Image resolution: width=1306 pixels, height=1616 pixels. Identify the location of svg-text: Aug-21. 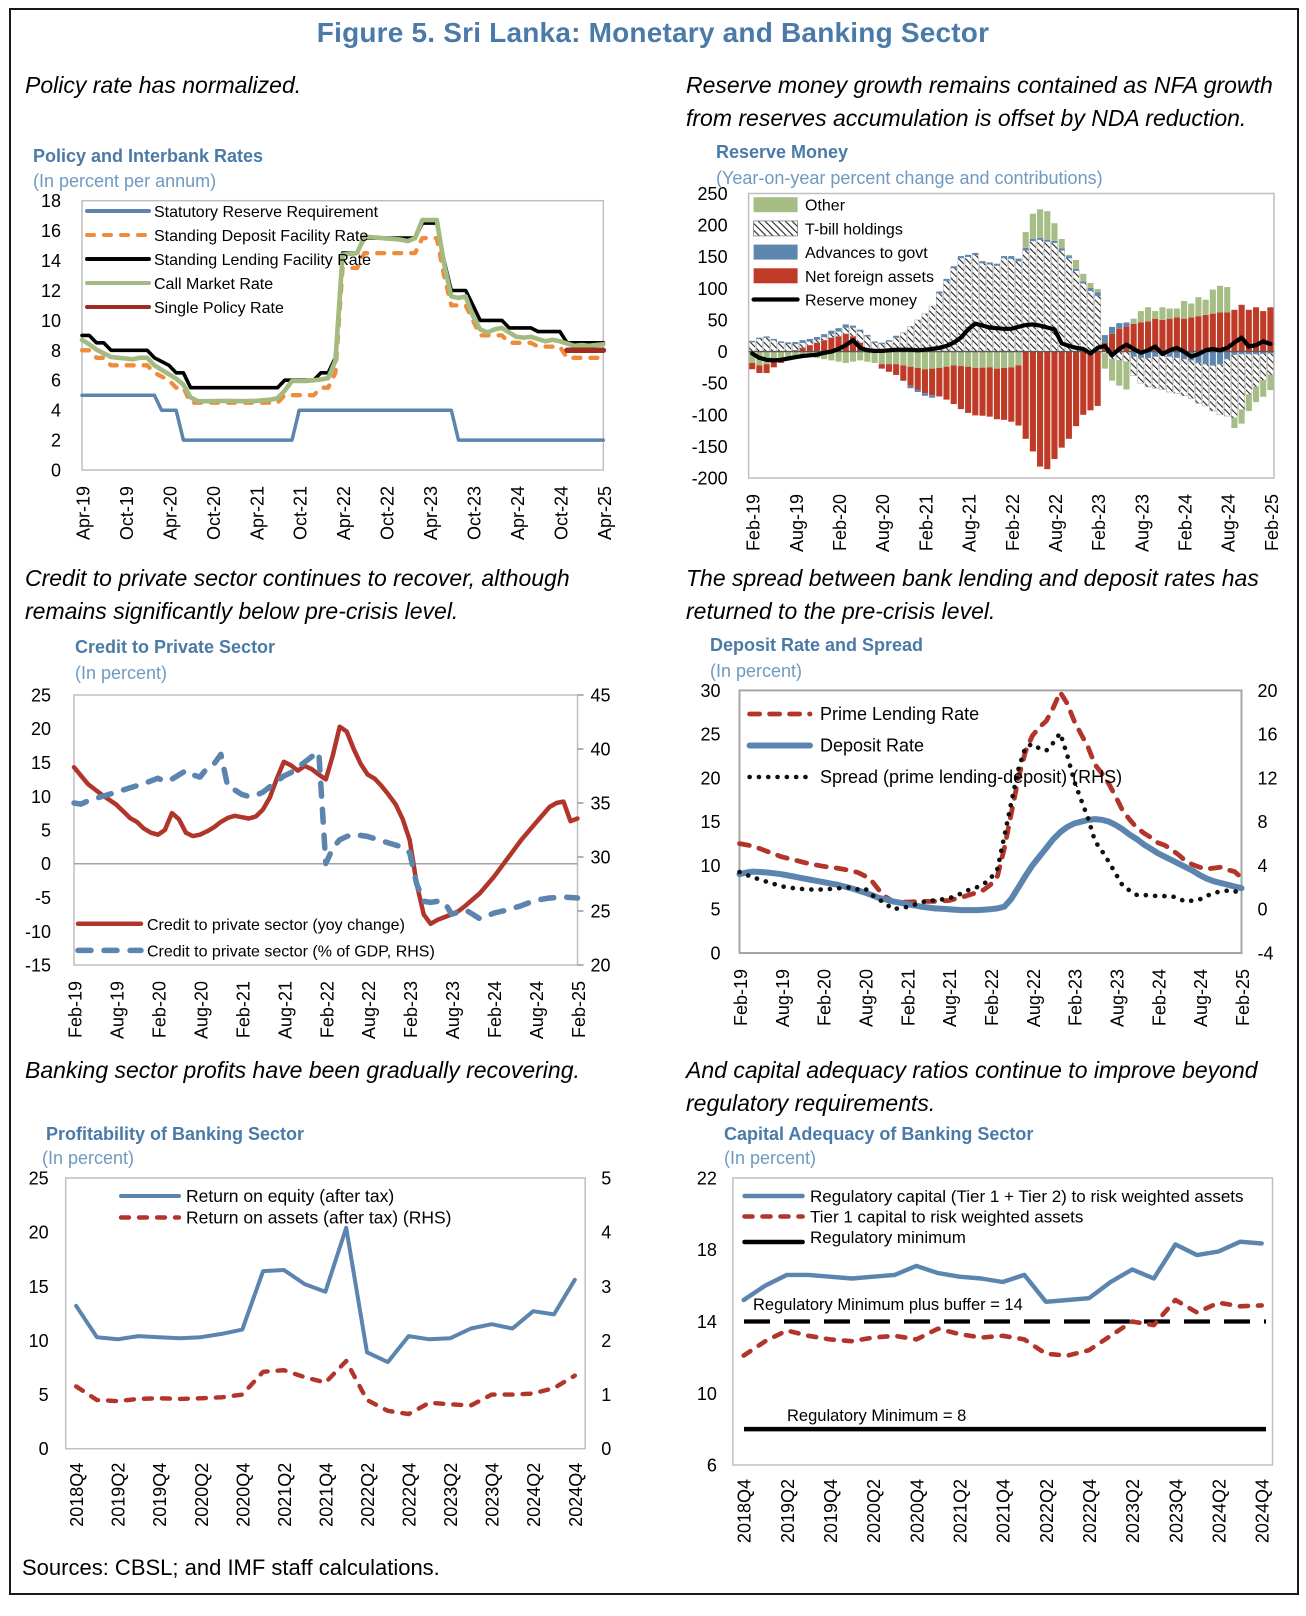
(950, 998).